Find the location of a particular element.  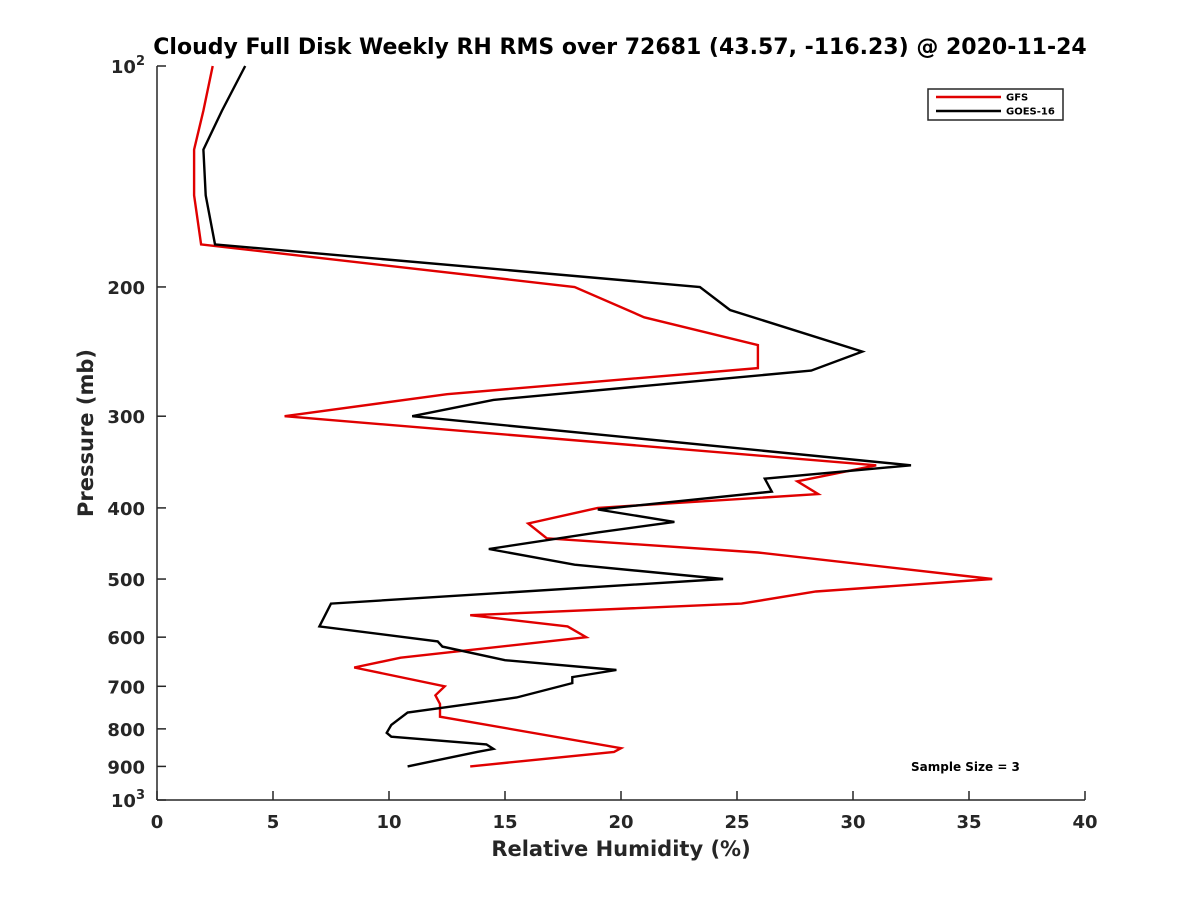

y-tick-label: 900 is located at coordinates (126, 767).